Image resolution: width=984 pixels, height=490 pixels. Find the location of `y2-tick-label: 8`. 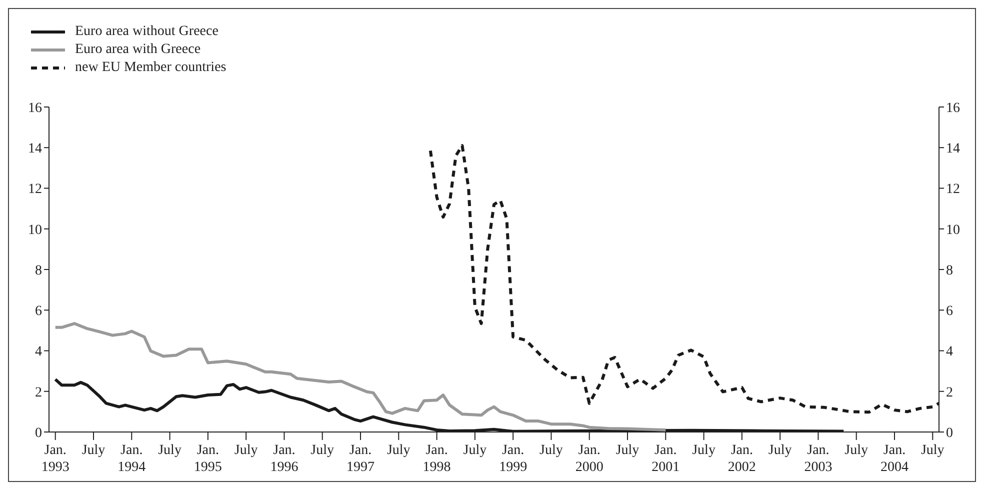

y2-tick-label: 8 is located at coordinates (949, 270).